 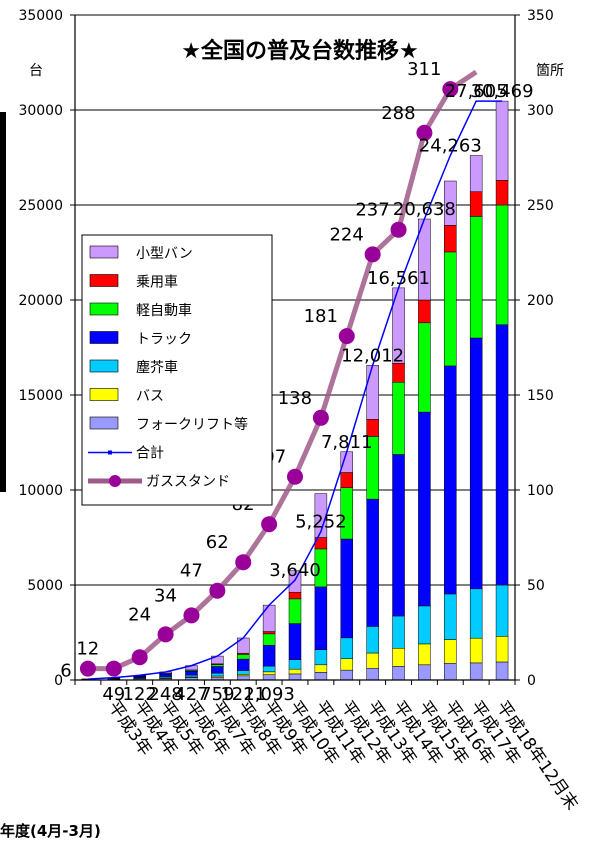 I want to click on y-right-tick-label: 250, so click(x=540, y=206).